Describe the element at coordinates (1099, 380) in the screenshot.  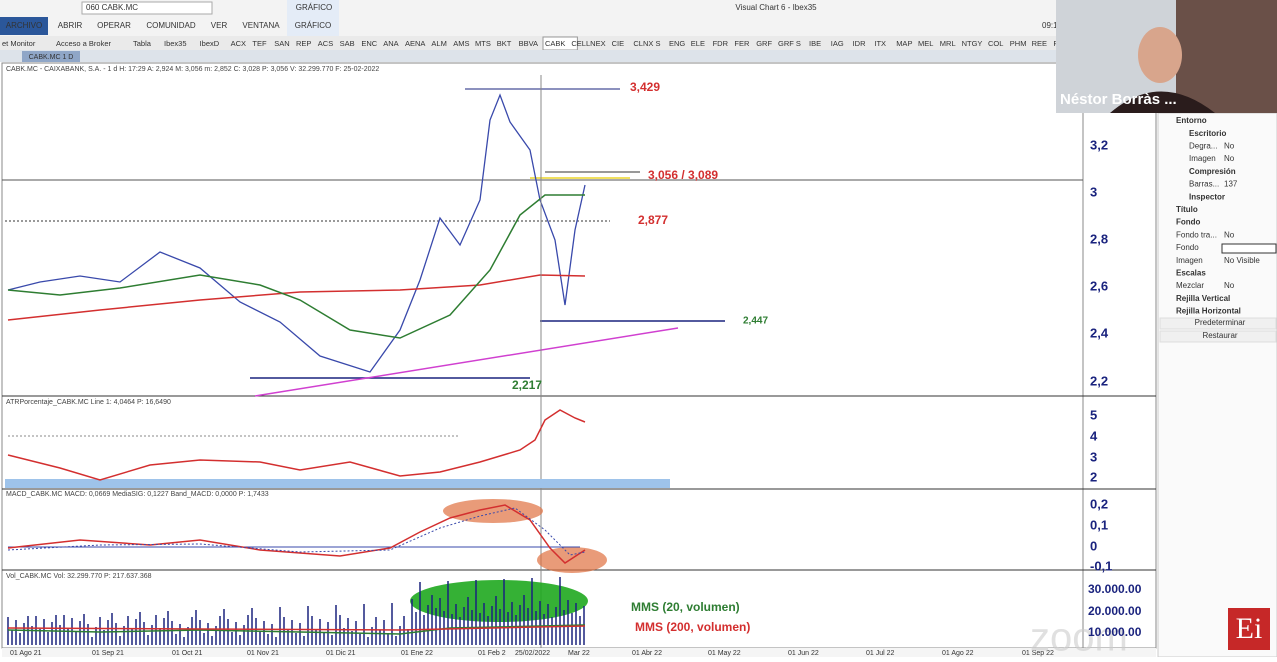
I see `price-tick: 2,2` at that location.